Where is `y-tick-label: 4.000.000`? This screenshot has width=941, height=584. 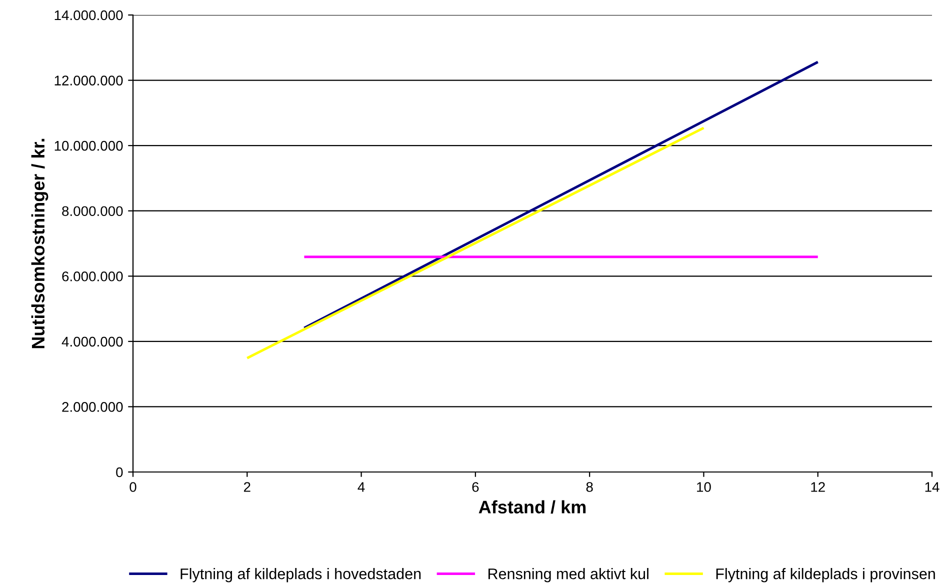 y-tick-label: 4.000.000 is located at coordinates (92, 341).